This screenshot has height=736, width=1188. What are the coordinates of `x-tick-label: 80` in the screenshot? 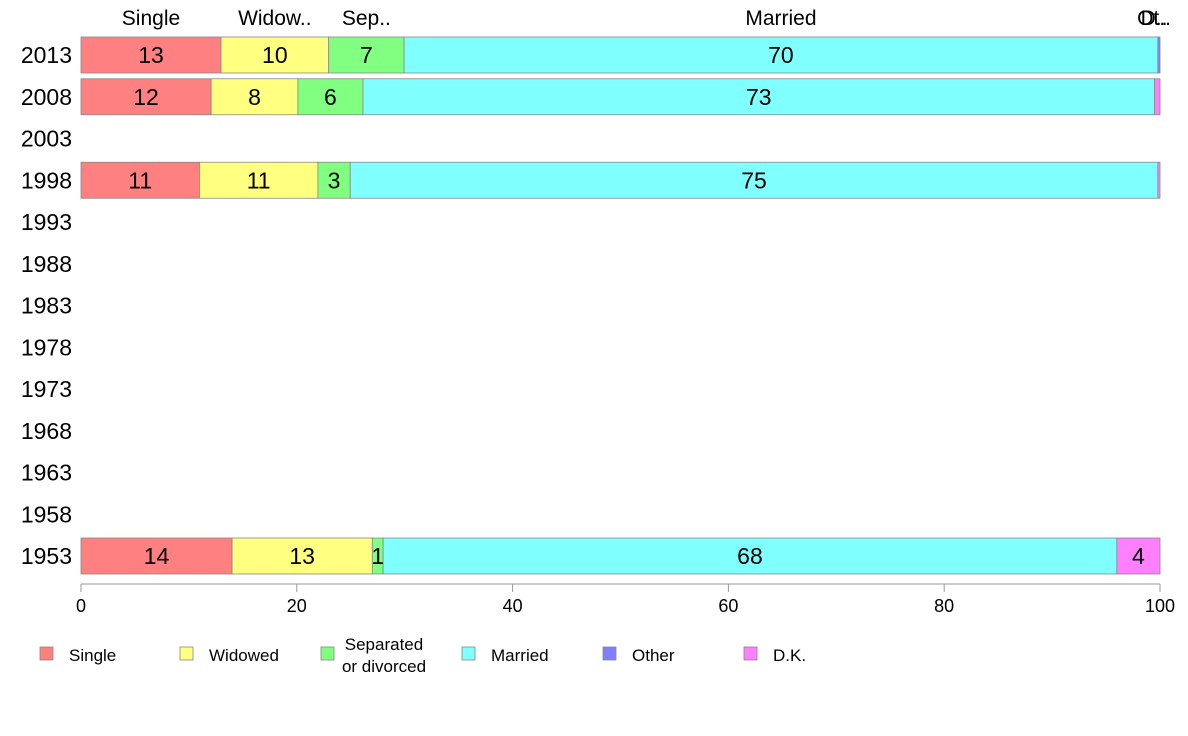 It's located at (944, 606).